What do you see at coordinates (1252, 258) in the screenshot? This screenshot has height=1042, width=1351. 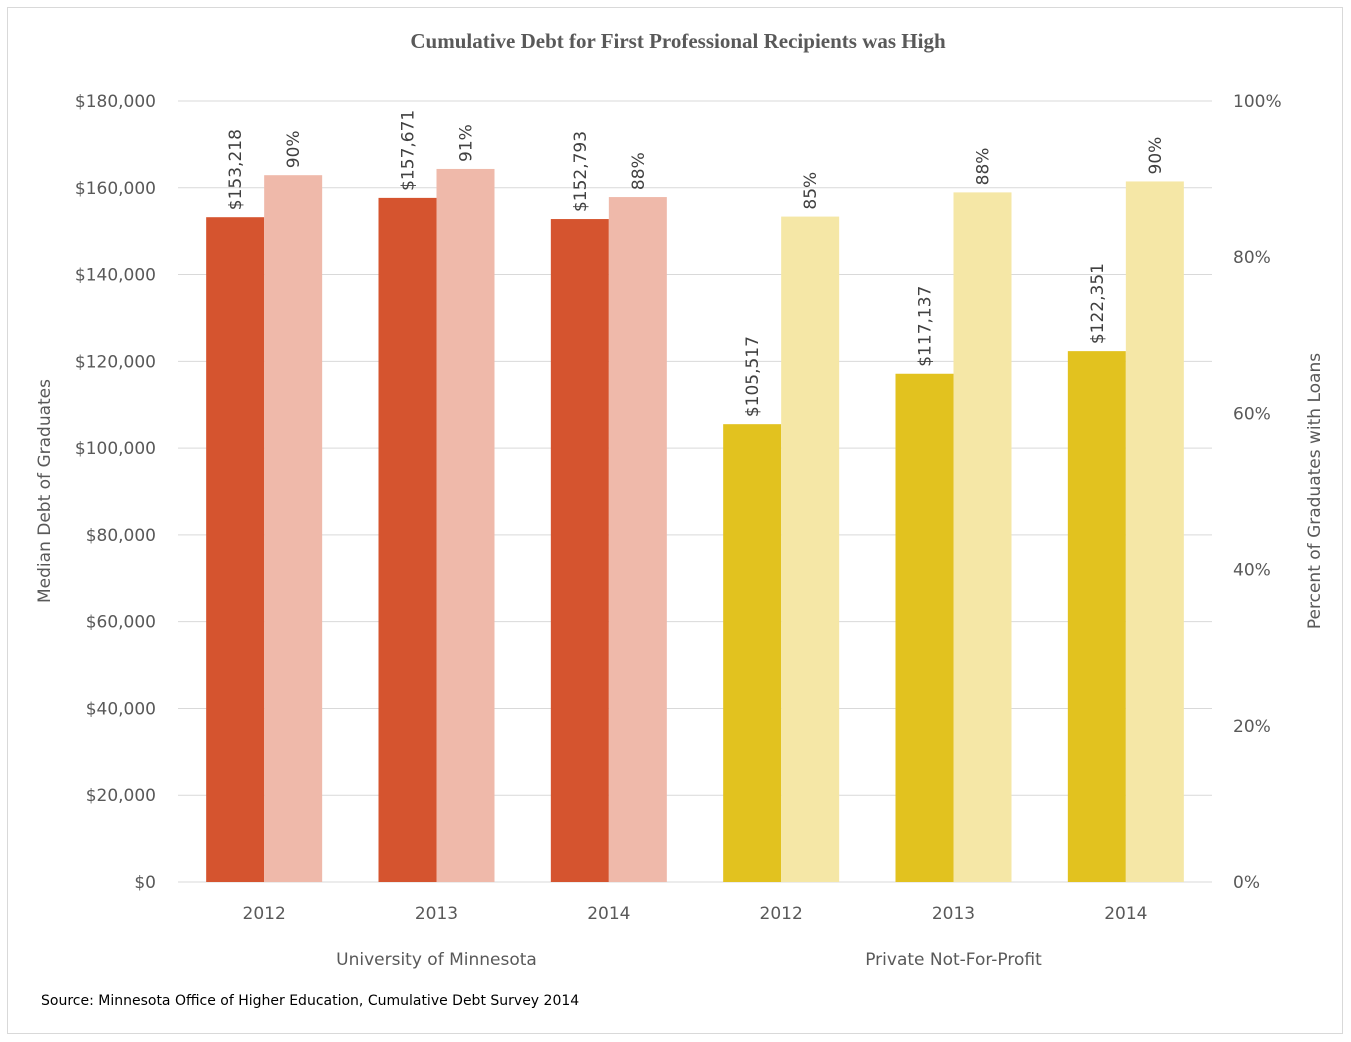 I see `right-tick-label: 80%` at bounding box center [1252, 258].